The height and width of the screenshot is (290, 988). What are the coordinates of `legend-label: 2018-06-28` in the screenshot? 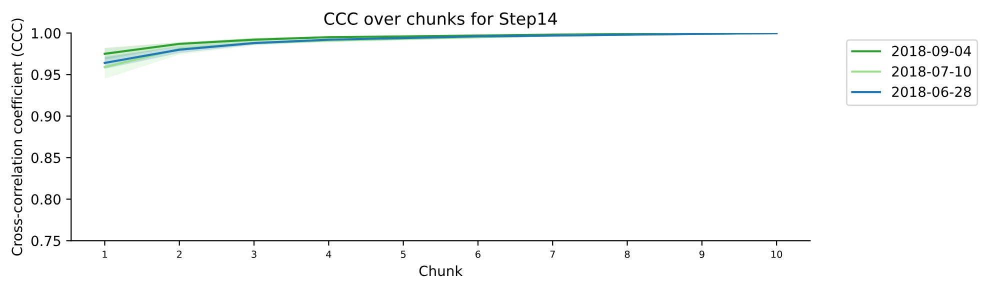 It's located at (931, 92).